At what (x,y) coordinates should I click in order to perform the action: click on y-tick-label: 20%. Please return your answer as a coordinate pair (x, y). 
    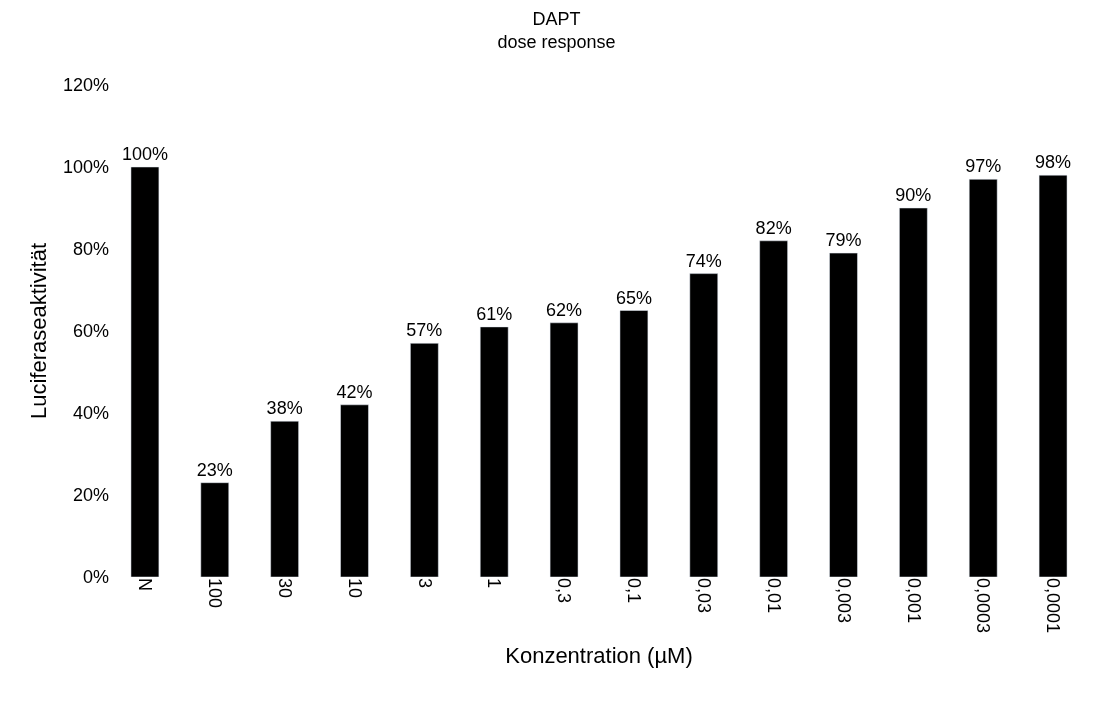
    Looking at the image, I should click on (90, 495).